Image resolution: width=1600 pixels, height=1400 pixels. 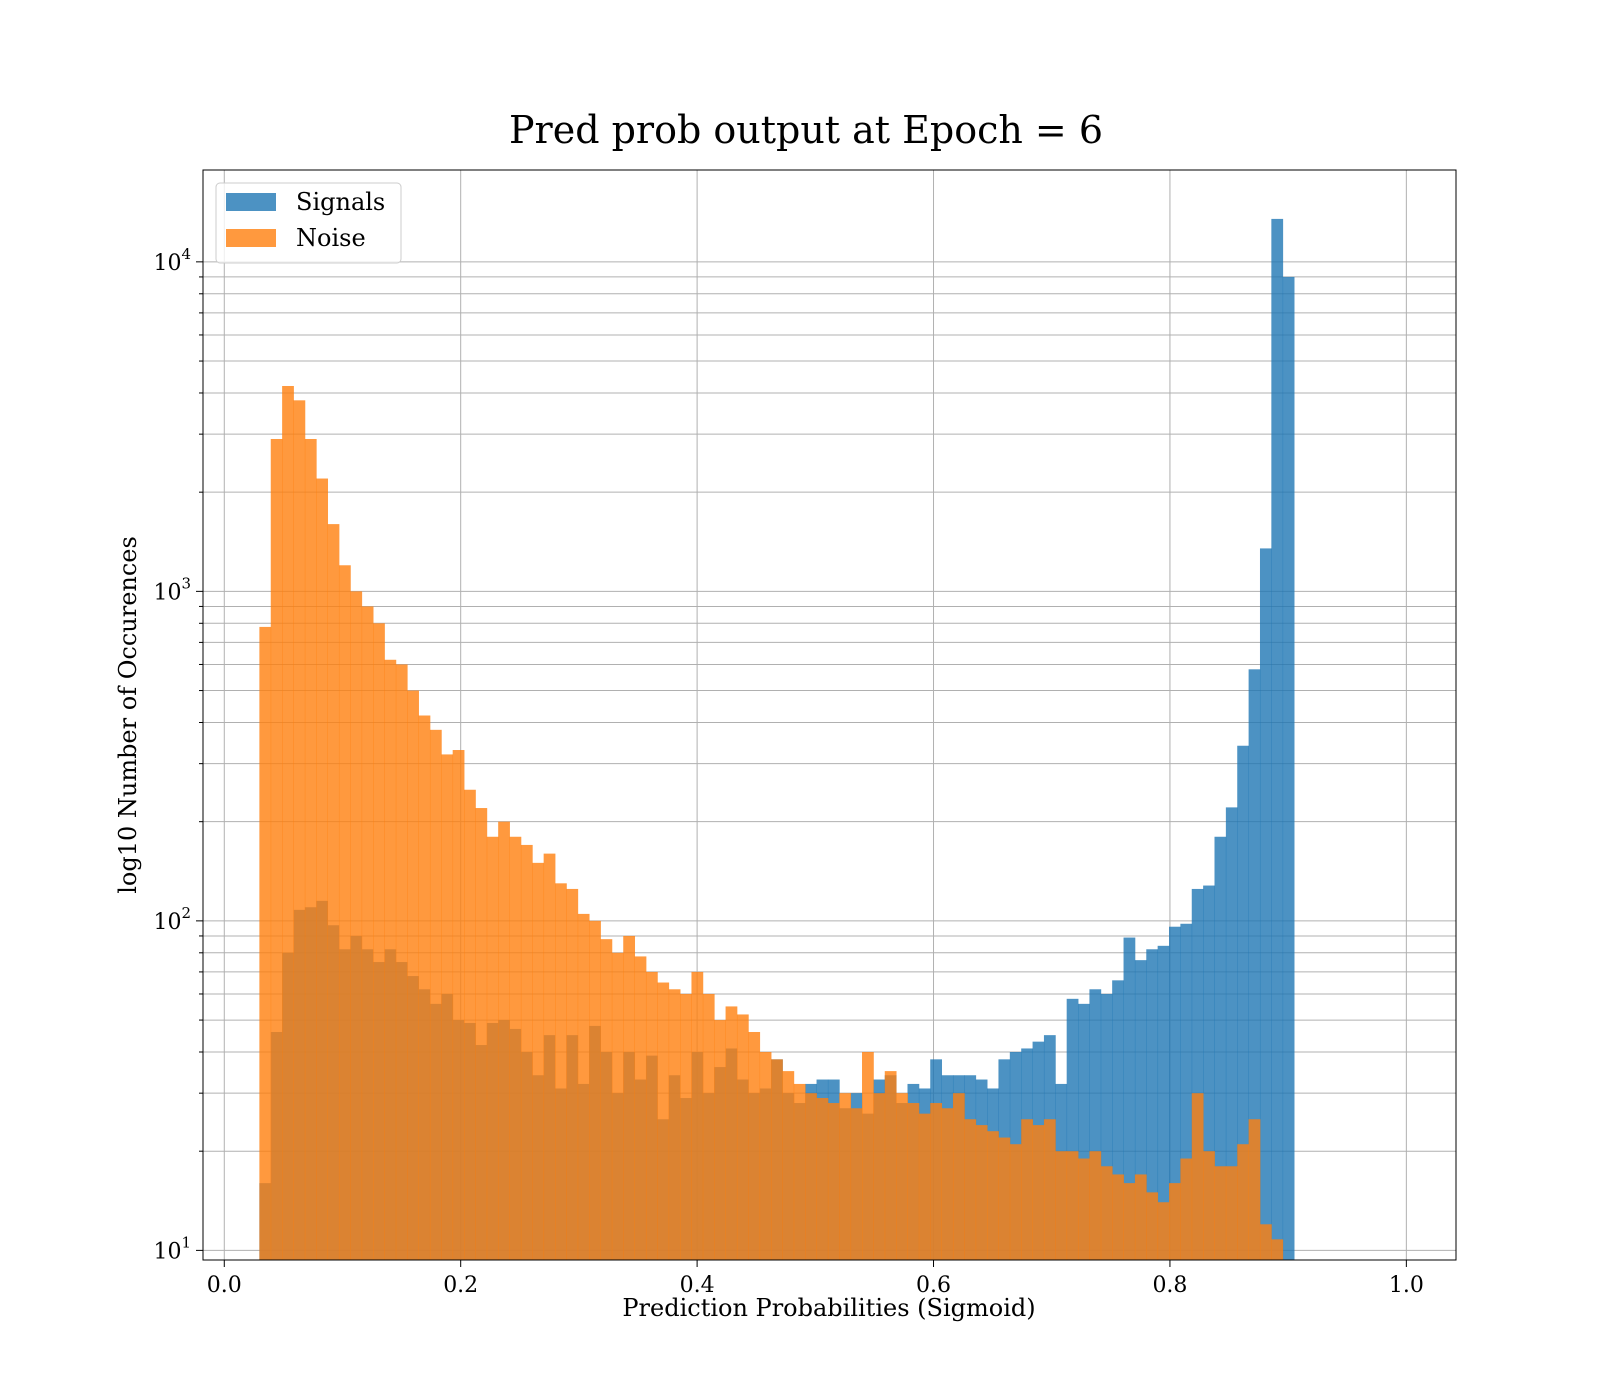 What do you see at coordinates (828, 1308) in the screenshot?
I see `x-axis-label: Prediction Probabilities (Sigmoid)` at bounding box center [828, 1308].